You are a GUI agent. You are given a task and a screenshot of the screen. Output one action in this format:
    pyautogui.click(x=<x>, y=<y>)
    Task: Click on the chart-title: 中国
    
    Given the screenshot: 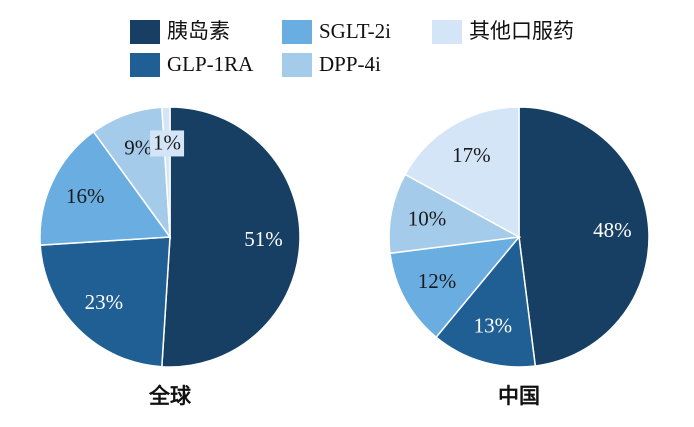 What is the action you would take?
    pyautogui.click(x=519, y=396)
    